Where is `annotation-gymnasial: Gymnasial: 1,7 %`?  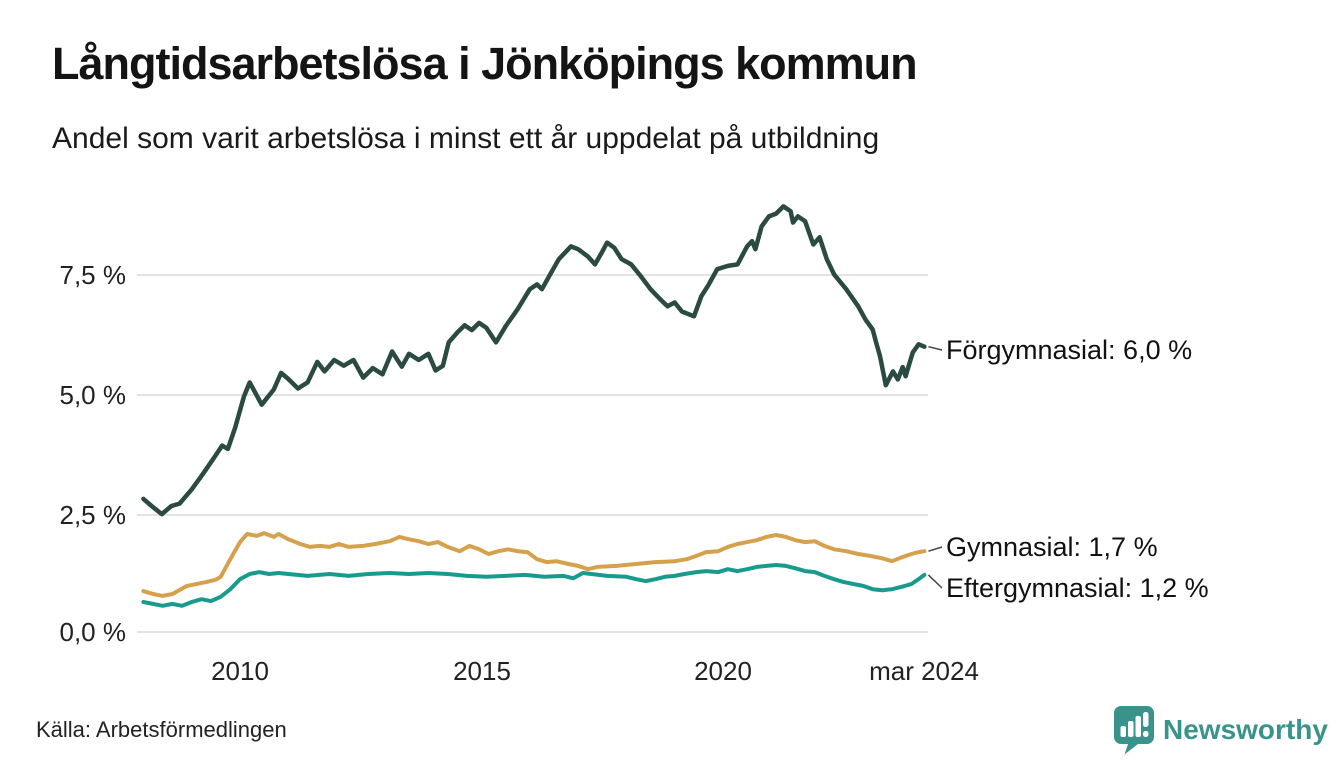
annotation-gymnasial: Gymnasial: 1,7 % is located at coordinates (1052, 547).